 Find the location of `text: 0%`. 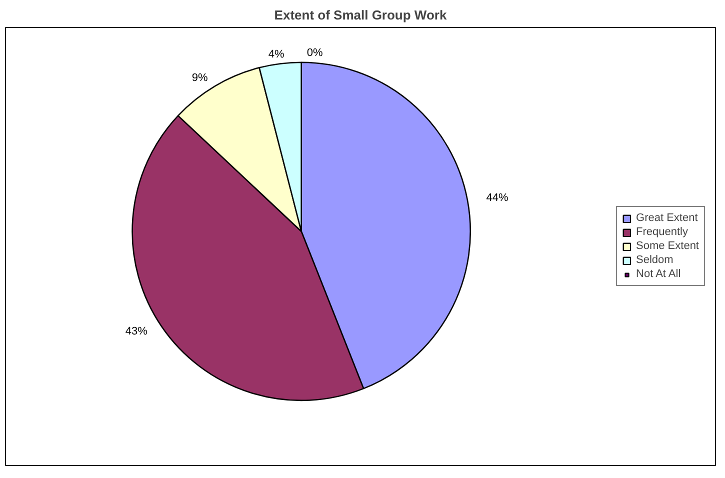

text: 0% is located at coordinates (314, 53).